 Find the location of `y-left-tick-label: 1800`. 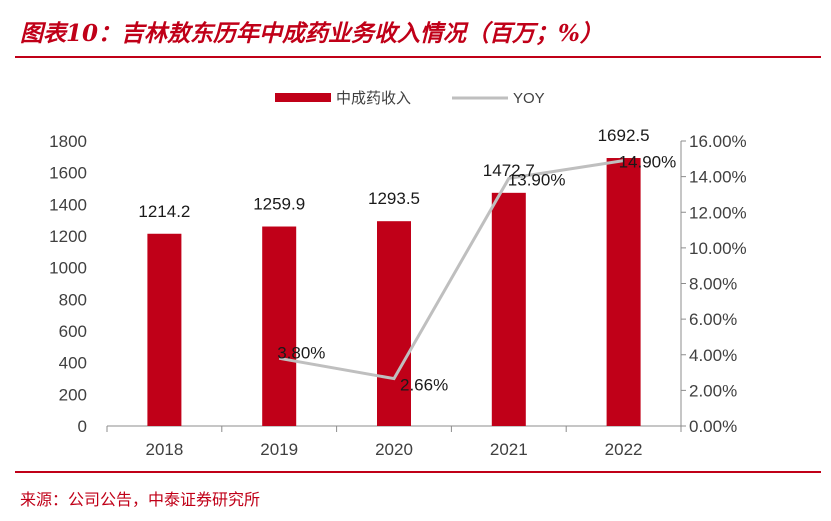

y-left-tick-label: 1800 is located at coordinates (68, 141).